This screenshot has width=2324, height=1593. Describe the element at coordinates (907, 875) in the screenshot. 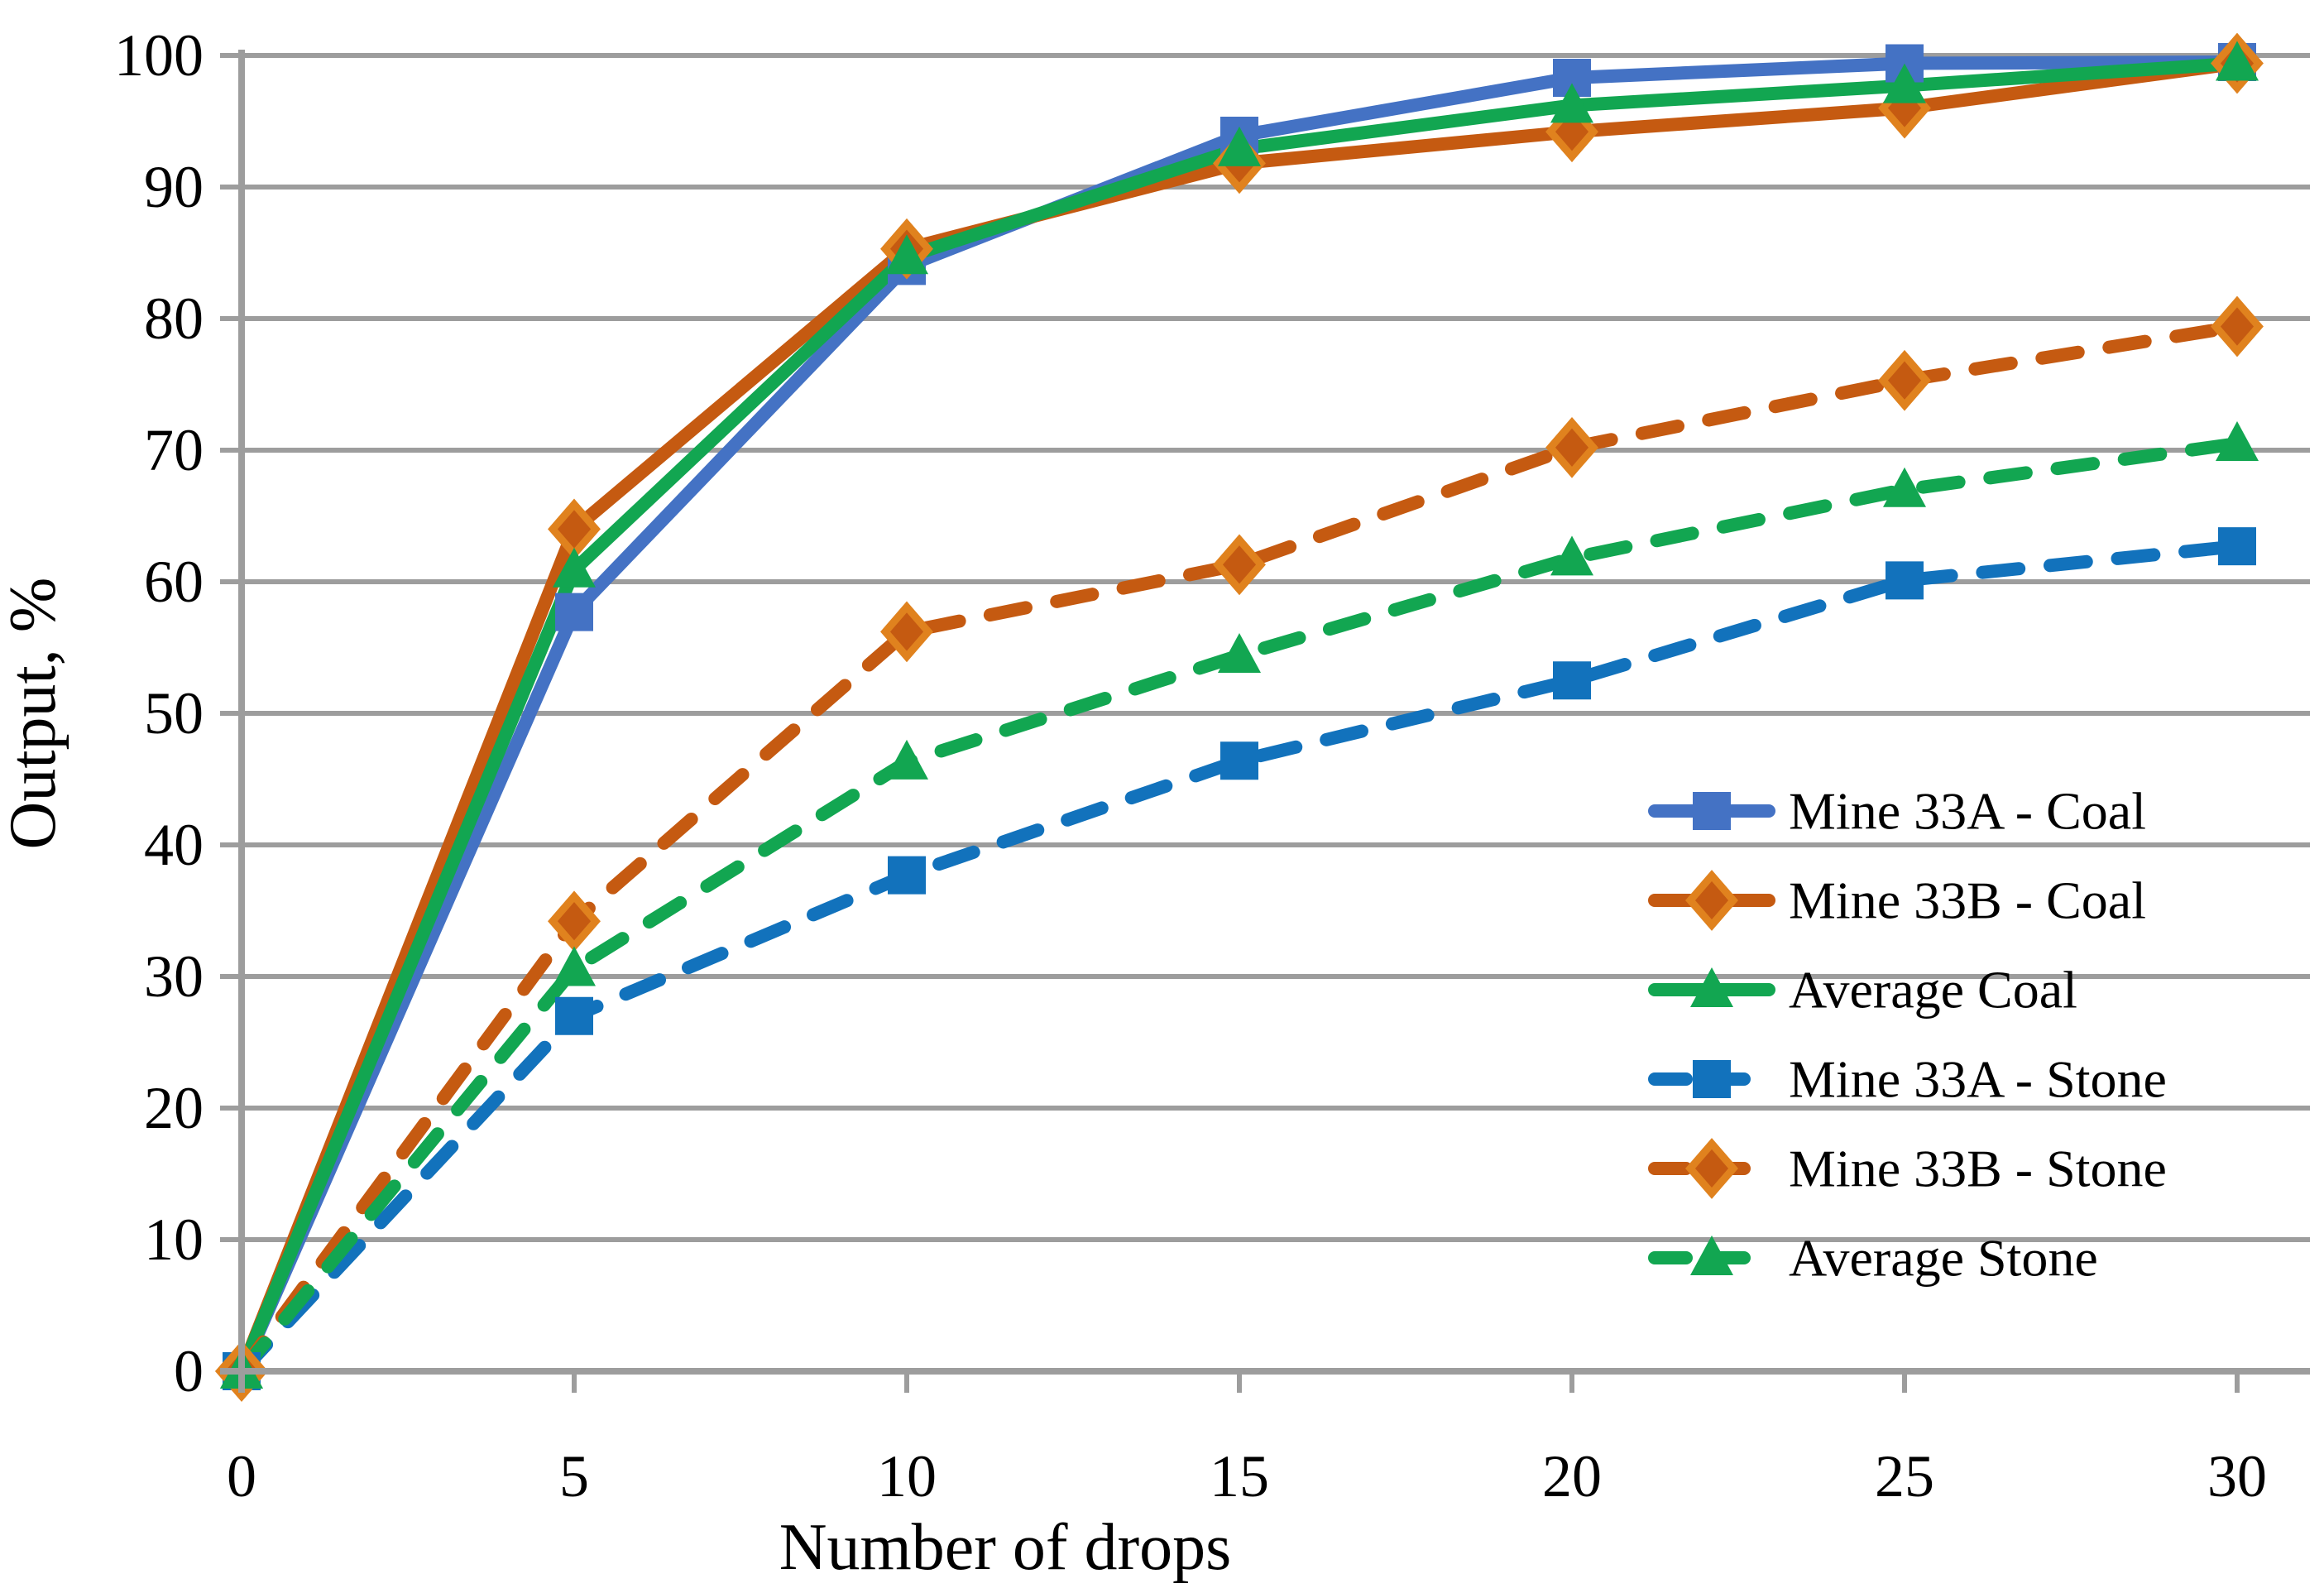

I see `marker-square-s3-p2` at that location.